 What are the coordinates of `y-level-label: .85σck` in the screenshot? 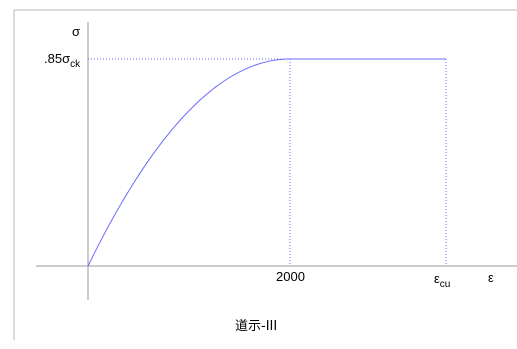 It's located at (62, 60).